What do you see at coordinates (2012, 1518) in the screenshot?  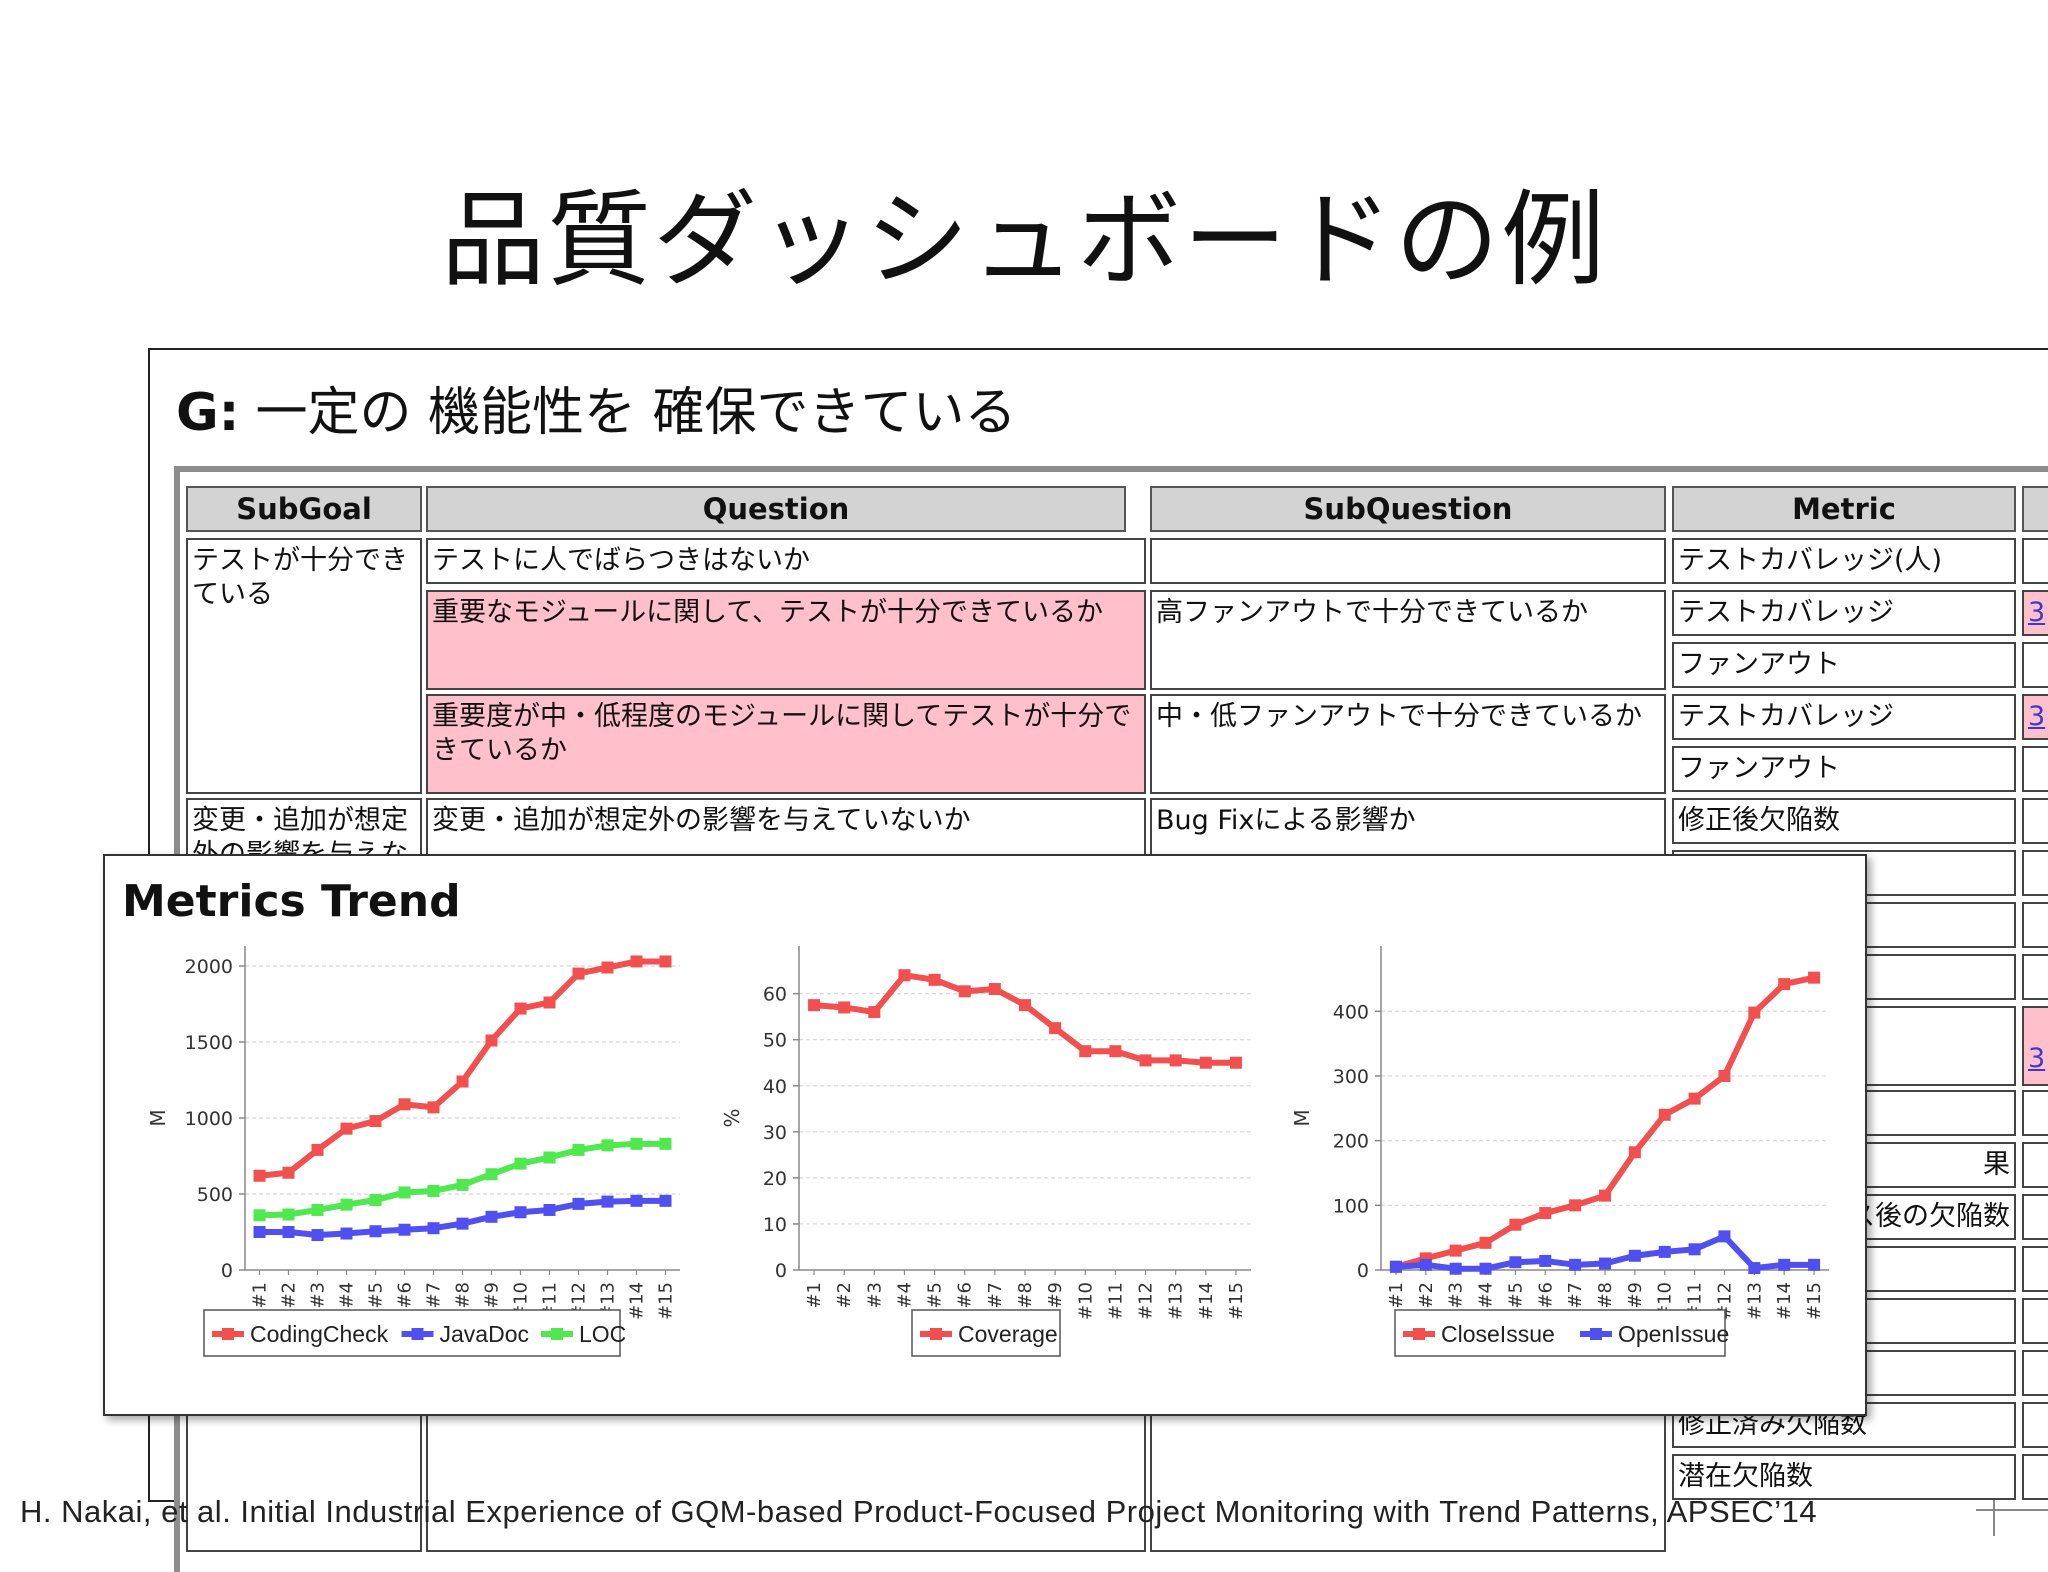 I see `corner-decoration` at bounding box center [2012, 1518].